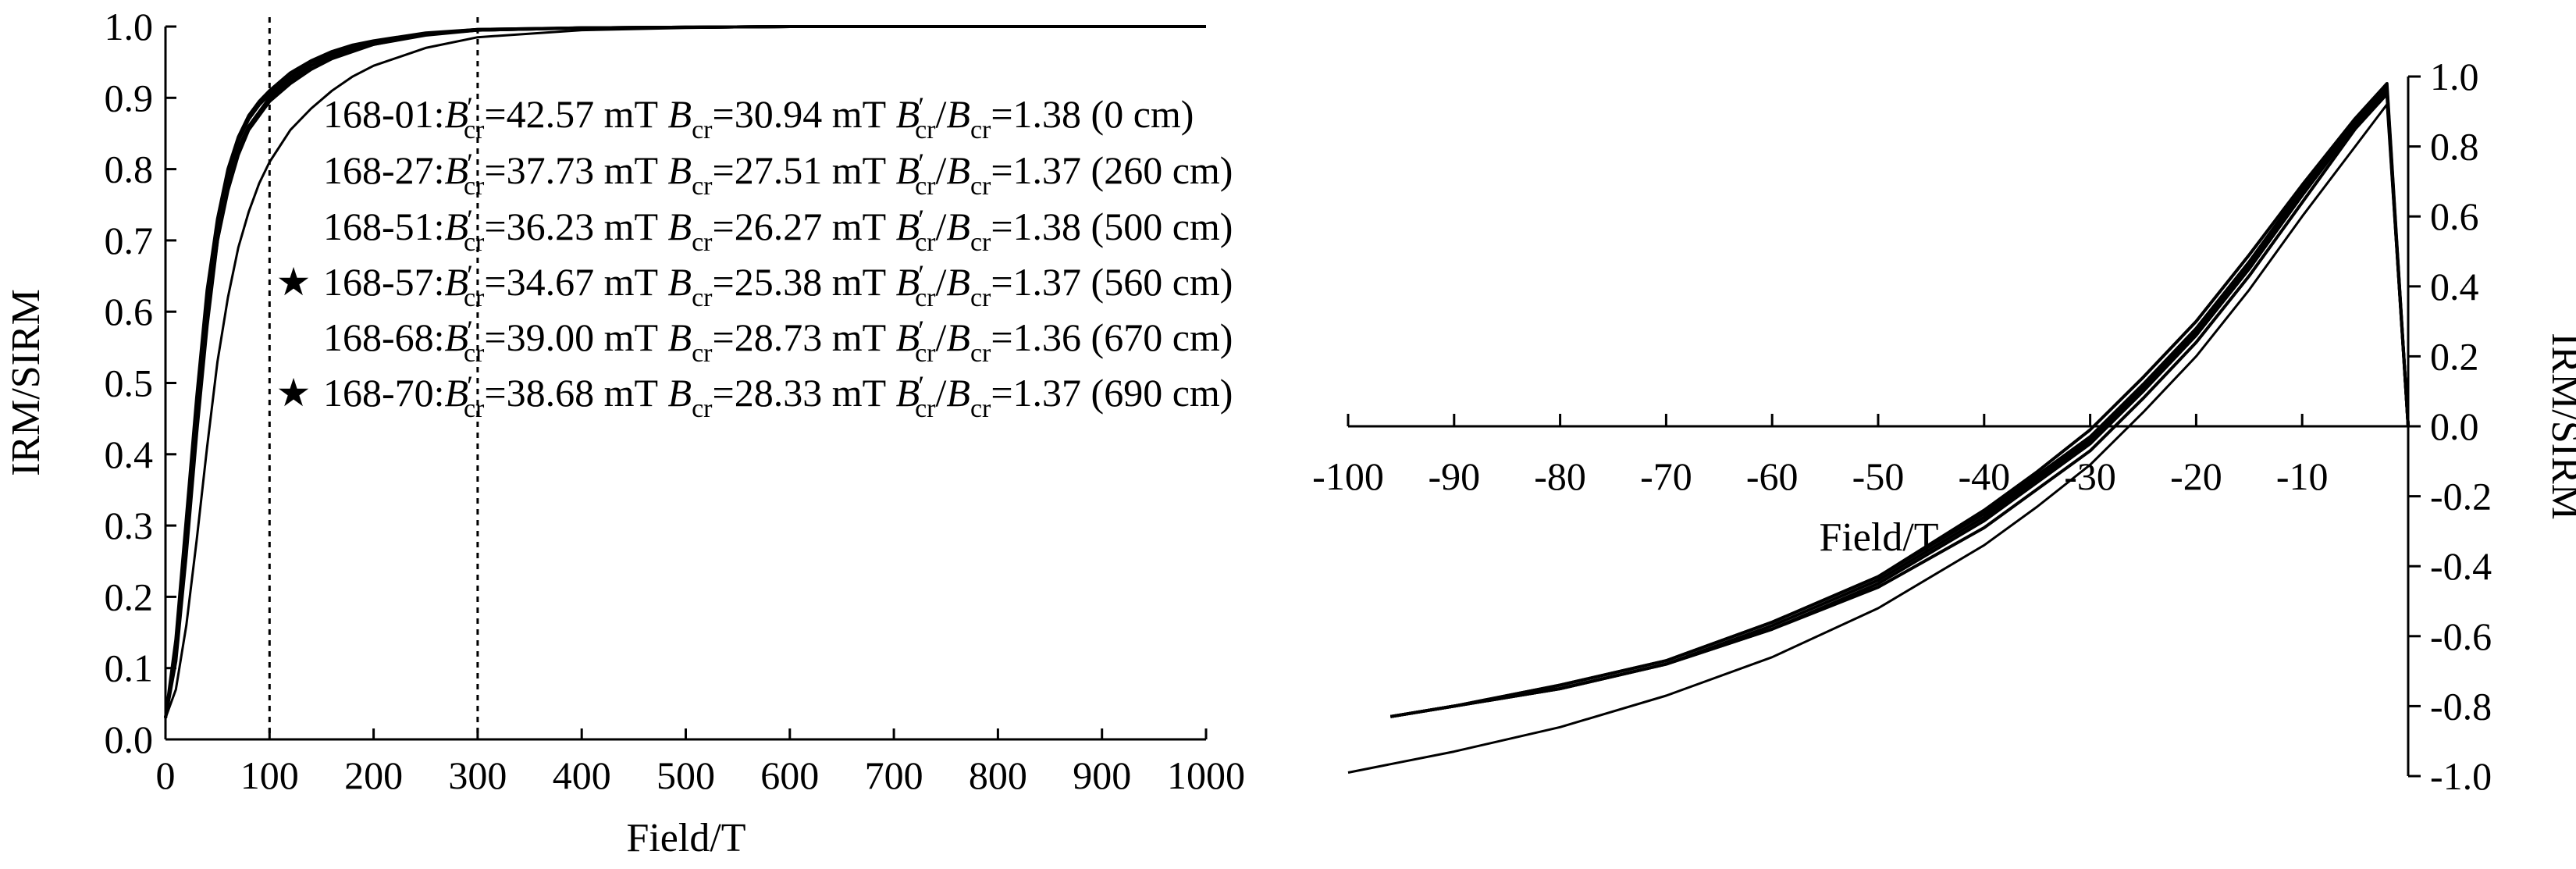 The height and width of the screenshot is (869, 2576). What do you see at coordinates (384, 114) in the screenshot?
I see `sample-id: 168-01:` at bounding box center [384, 114].